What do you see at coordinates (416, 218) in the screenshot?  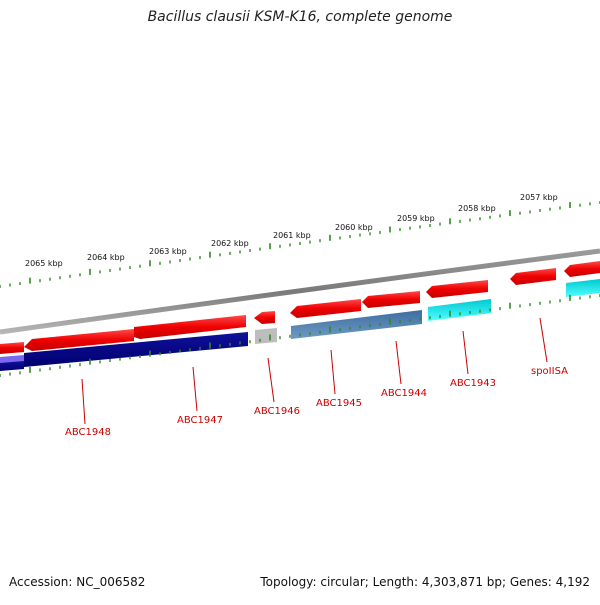 I see `kbp-label: 2059 kbp` at bounding box center [416, 218].